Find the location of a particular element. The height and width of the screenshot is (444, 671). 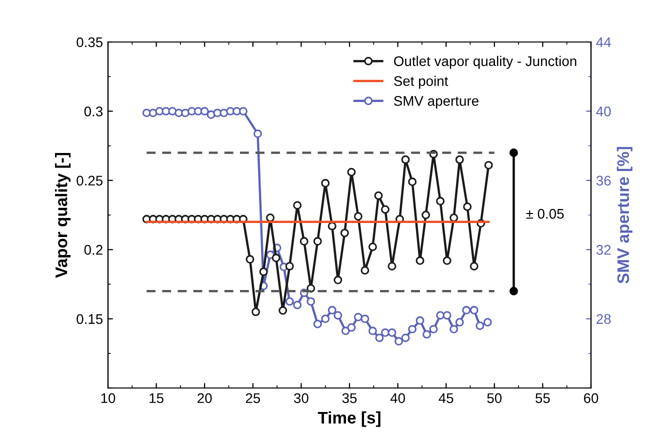

x-axis-title: Time [s] is located at coordinates (349, 419).